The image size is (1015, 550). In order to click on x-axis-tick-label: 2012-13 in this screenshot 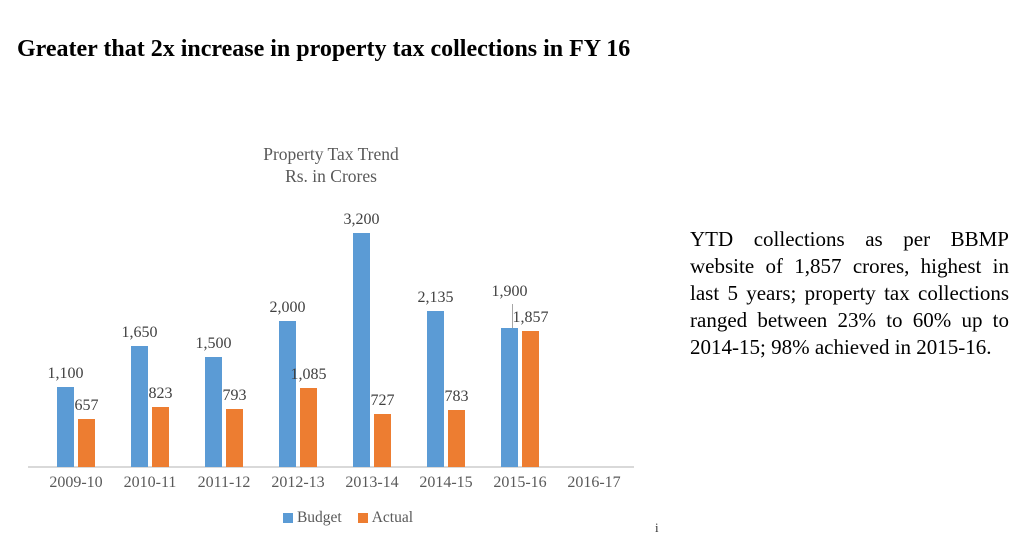, I will do `click(298, 482)`.